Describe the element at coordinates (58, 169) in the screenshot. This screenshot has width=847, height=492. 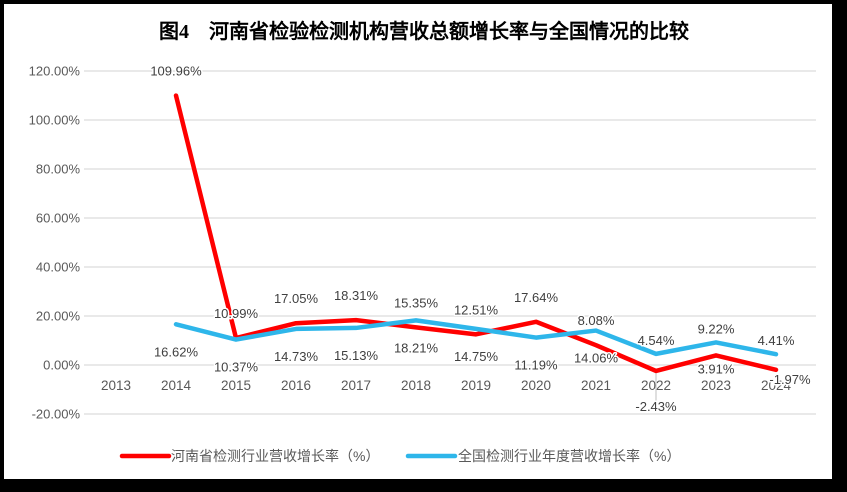
I see `y-tick-label: 80.00%` at that location.